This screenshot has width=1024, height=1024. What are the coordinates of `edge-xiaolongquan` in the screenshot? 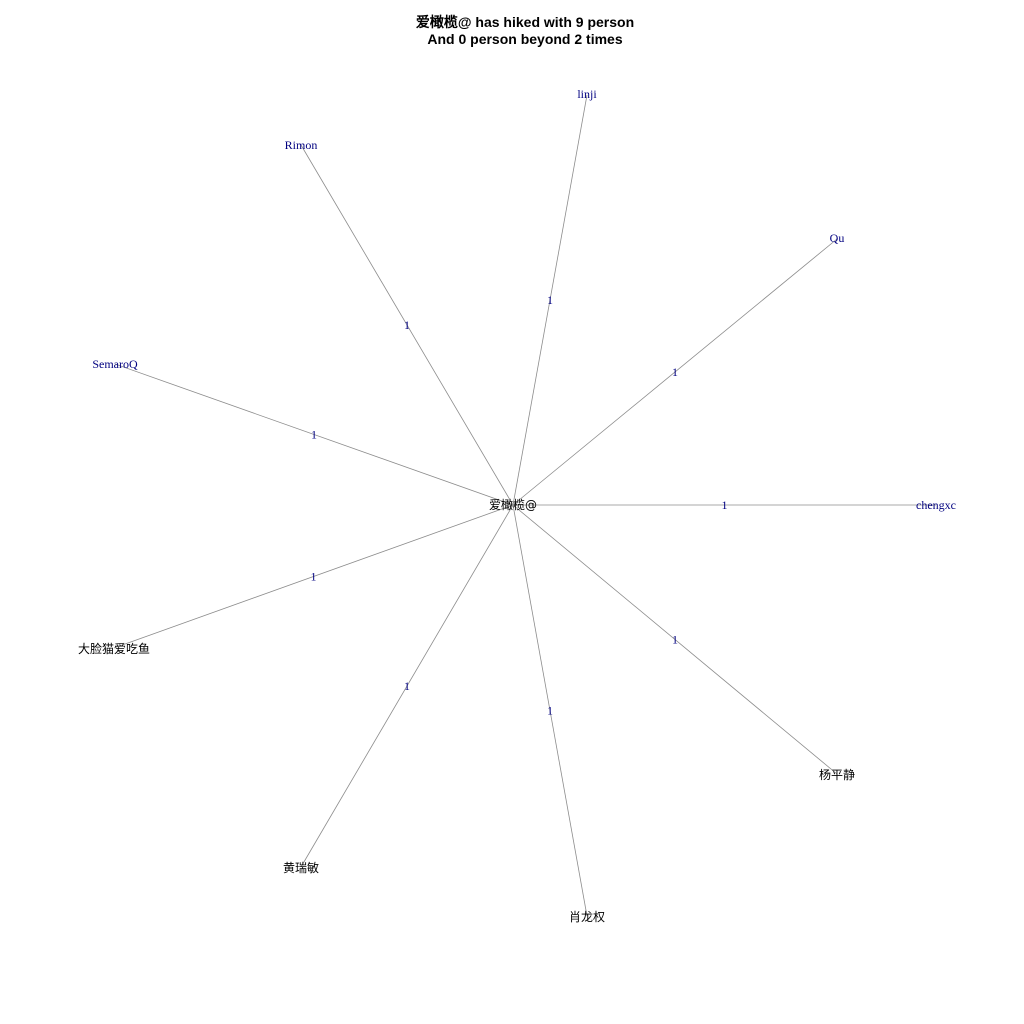 It's located at (550, 710).